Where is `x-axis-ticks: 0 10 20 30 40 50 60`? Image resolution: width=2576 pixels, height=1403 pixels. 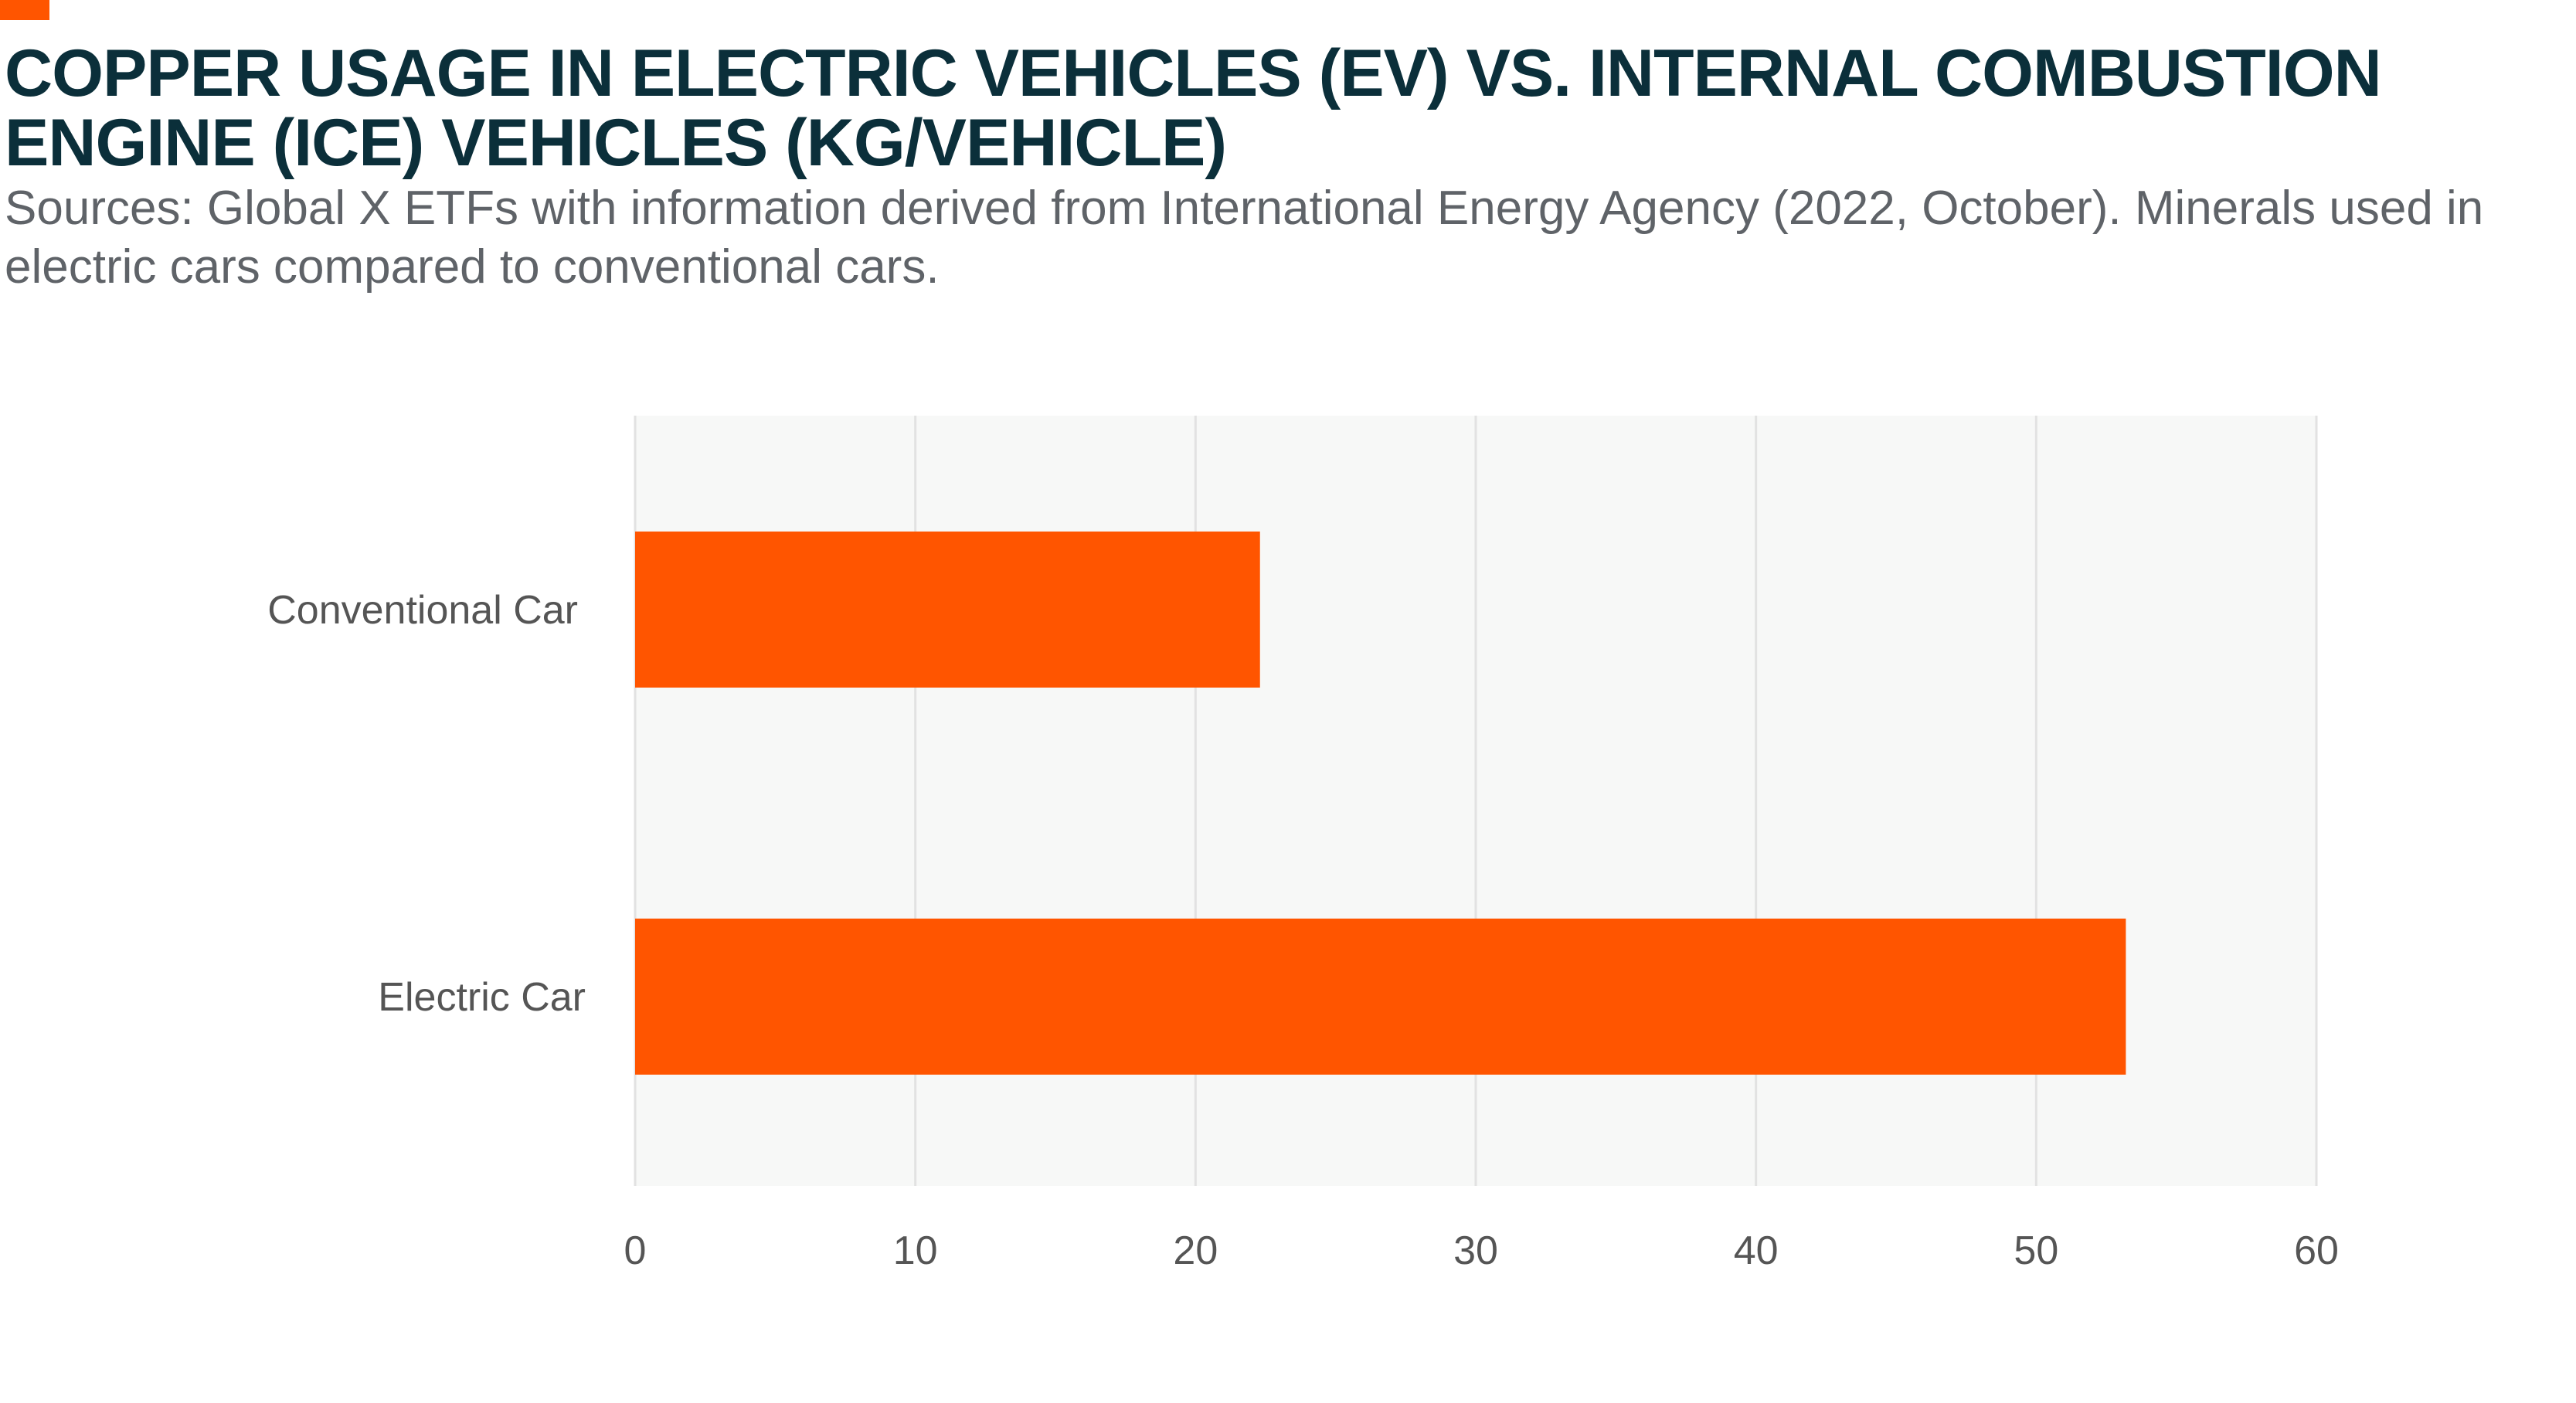
x-axis-ticks: 0 10 20 30 40 50 60 is located at coordinates (1481, 1251).